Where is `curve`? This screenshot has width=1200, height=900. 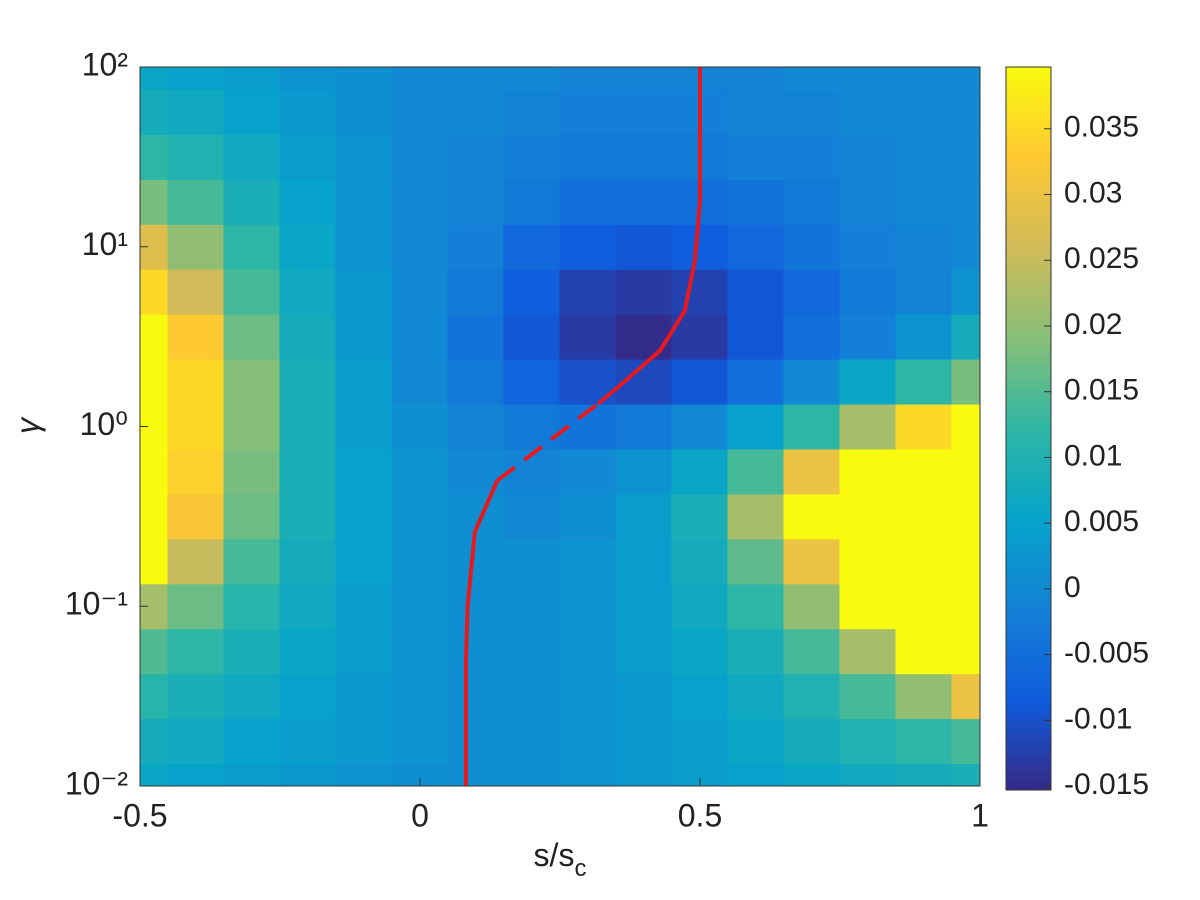 curve is located at coordinates (481, 632).